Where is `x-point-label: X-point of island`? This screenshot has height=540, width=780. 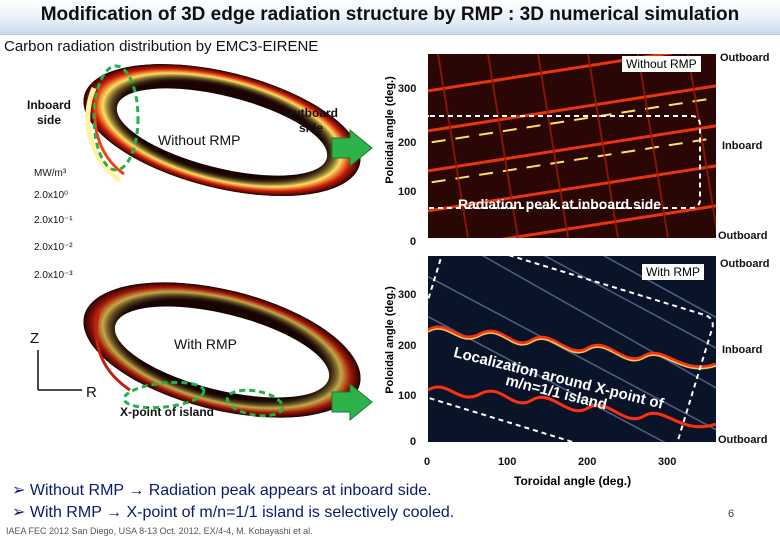
x-point-label: X-point of island is located at coordinates (167, 412).